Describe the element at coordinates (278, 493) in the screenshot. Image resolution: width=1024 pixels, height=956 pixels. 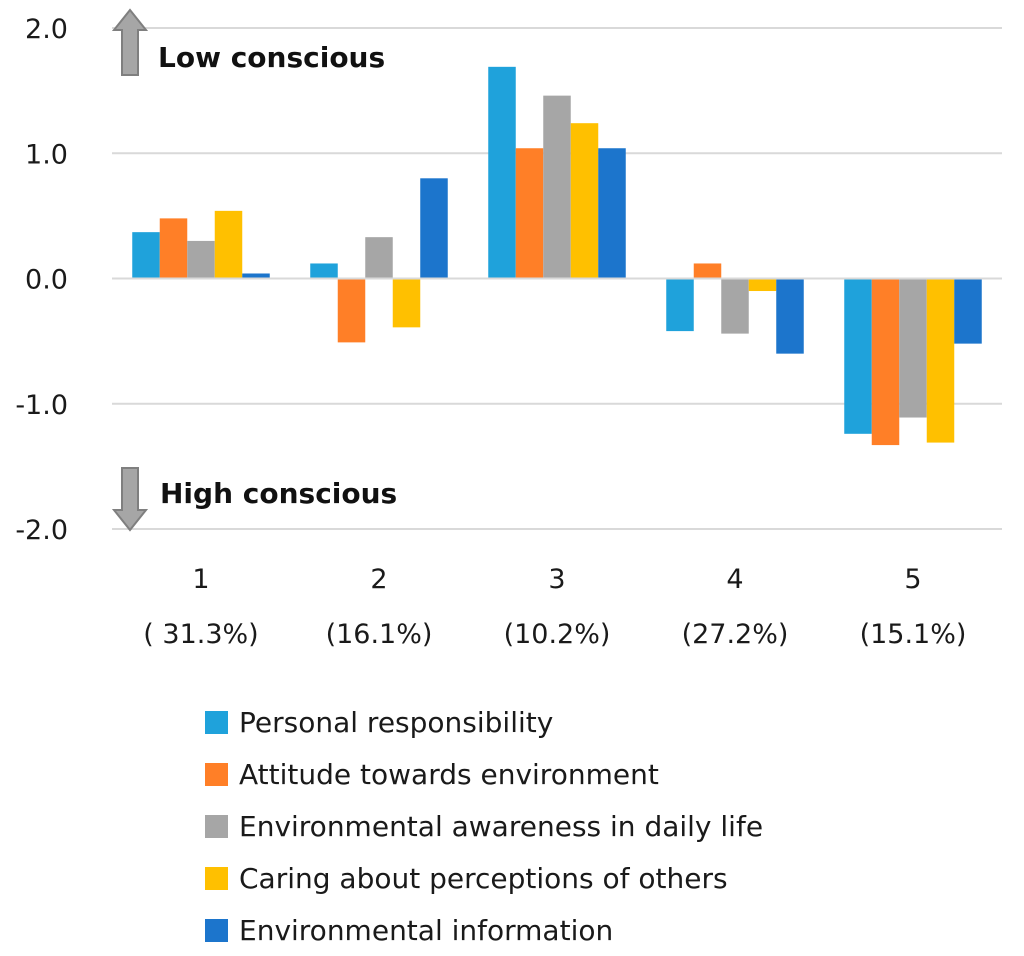
I see `annotation-high-conscious: High conscious` at that location.